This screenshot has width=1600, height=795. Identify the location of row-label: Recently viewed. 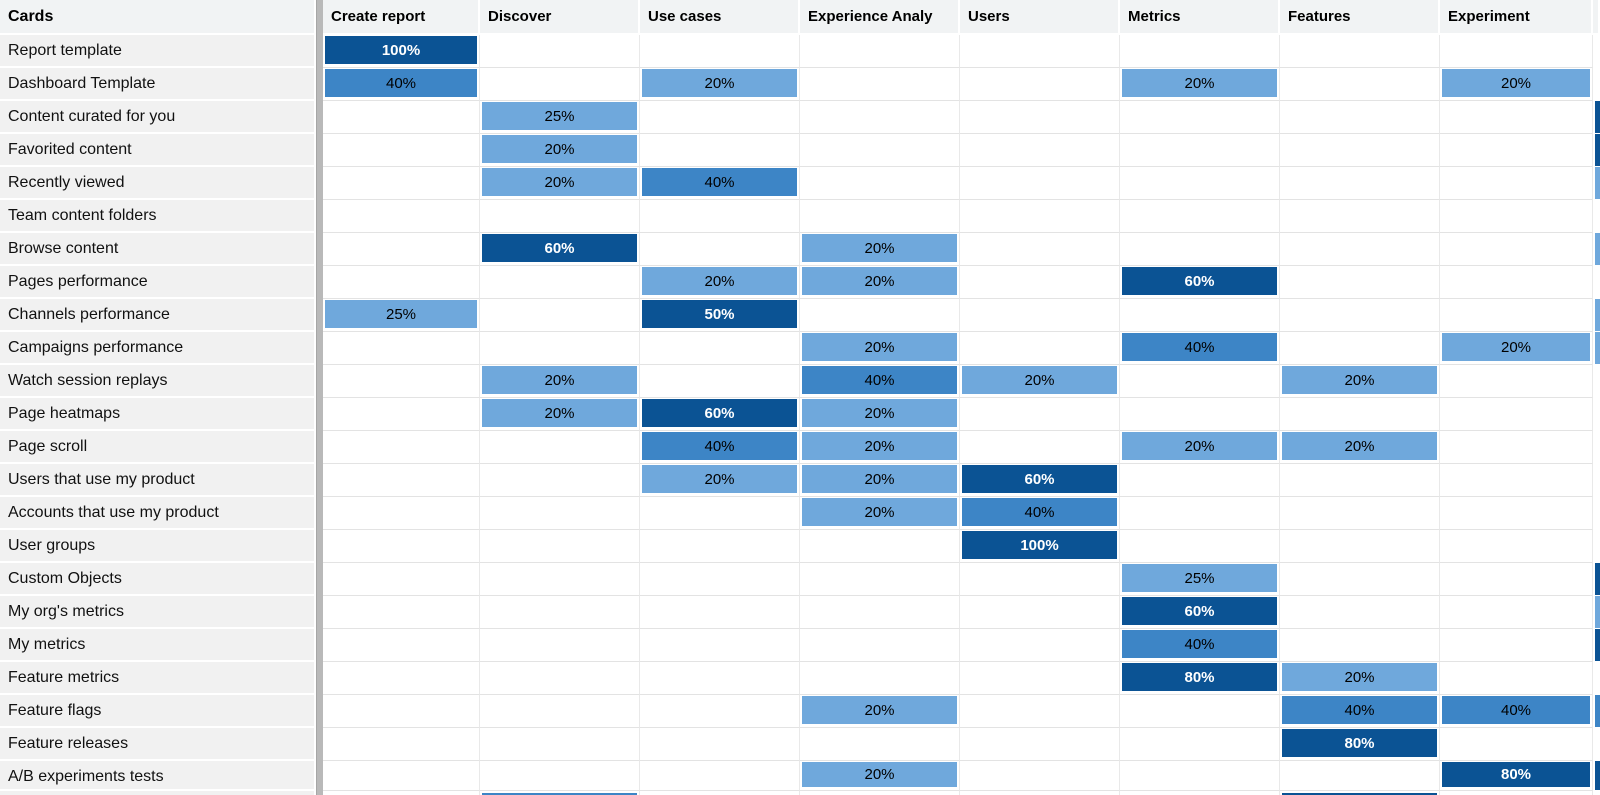
(158, 183).